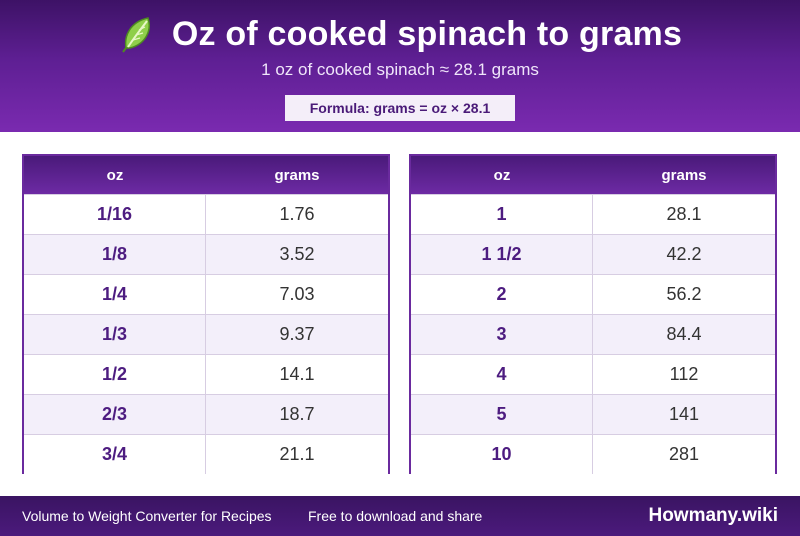 This screenshot has width=800, height=536. Describe the element at coordinates (115, 254) in the screenshot. I see `oz-cell: 1/8` at that location.